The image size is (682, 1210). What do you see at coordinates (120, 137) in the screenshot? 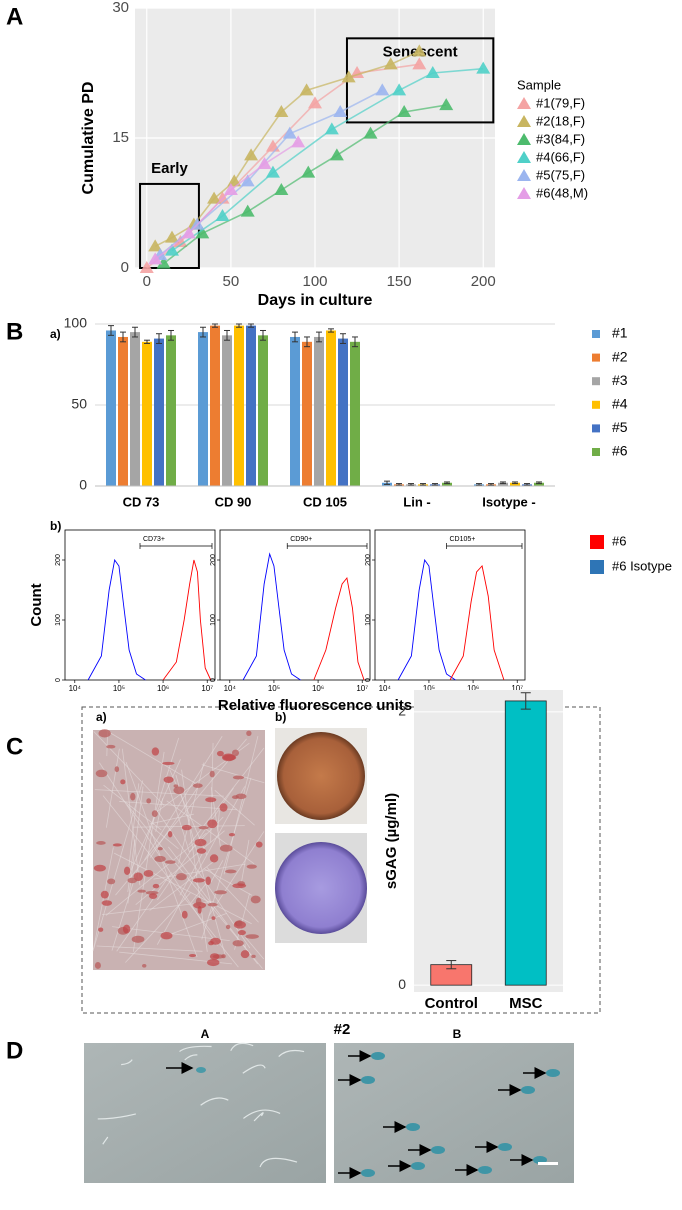
I see `y-tick-label: 15` at bounding box center [120, 137].